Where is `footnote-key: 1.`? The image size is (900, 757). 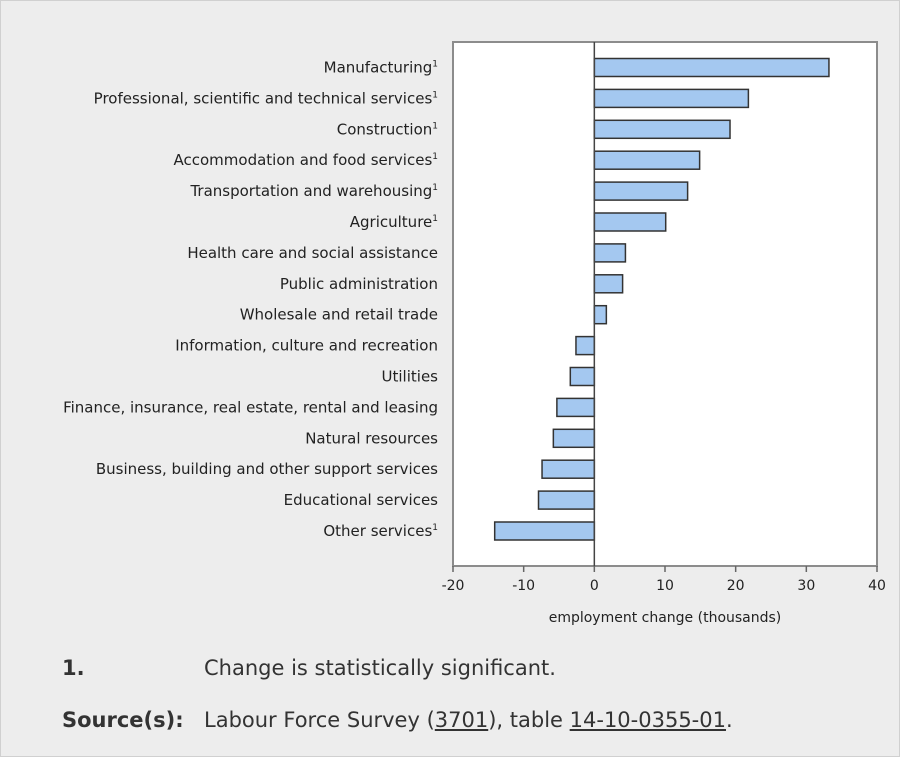 footnote-key: 1. is located at coordinates (73, 668).